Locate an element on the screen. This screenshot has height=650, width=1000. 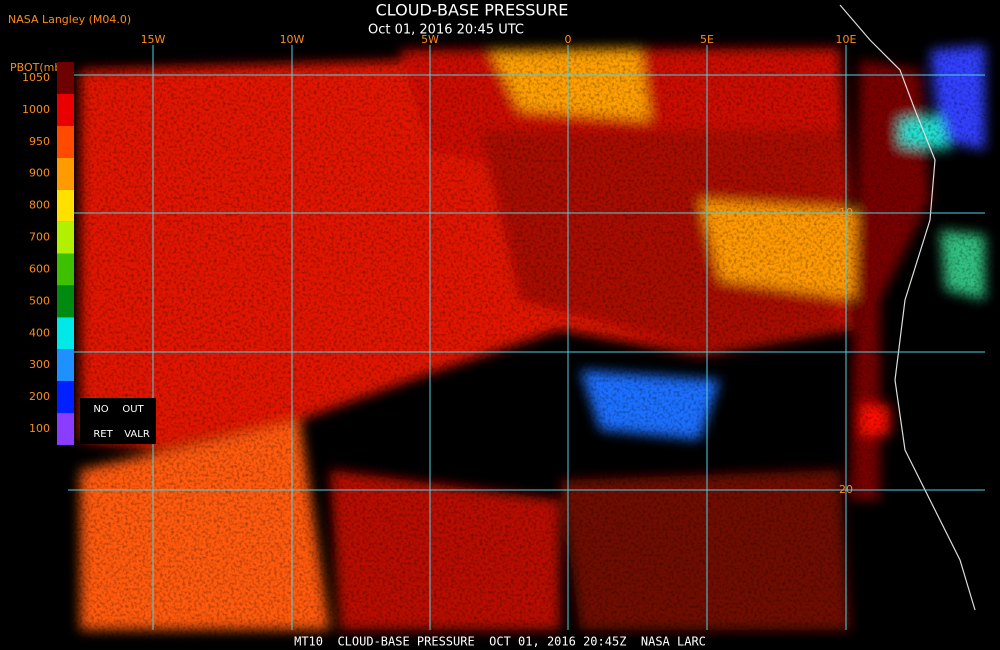
latitude-label: 20 is located at coordinates (846, 489).